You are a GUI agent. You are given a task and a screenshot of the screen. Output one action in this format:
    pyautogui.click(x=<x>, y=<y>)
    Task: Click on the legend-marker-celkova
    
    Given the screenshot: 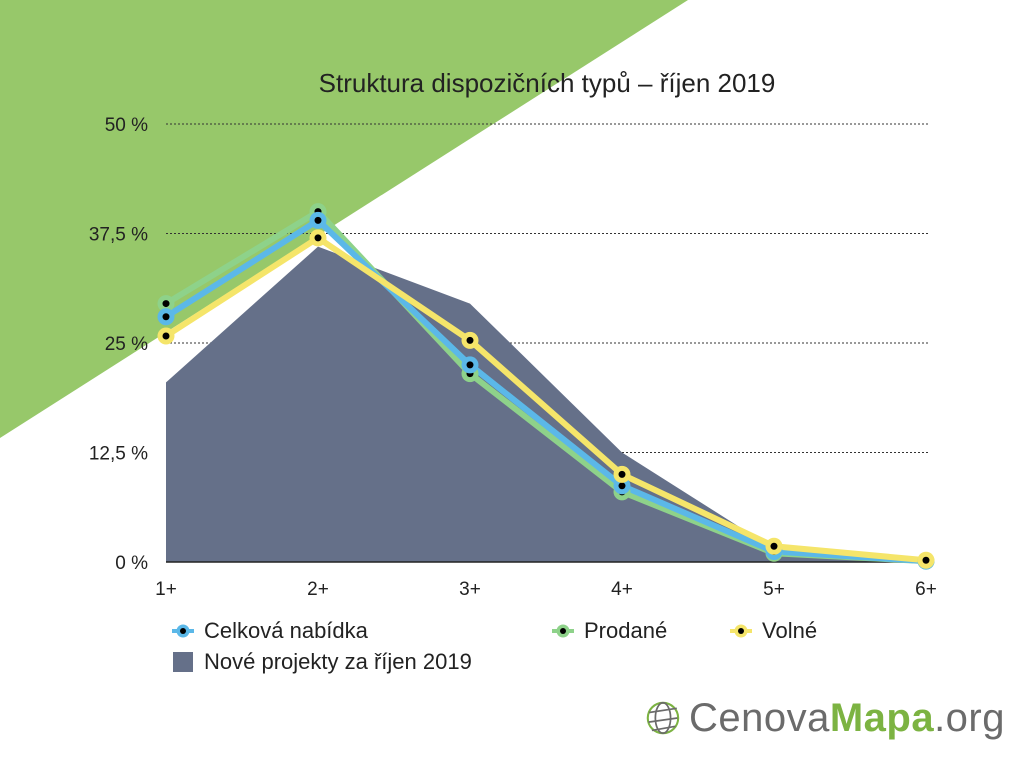 What is the action you would take?
    pyautogui.click(x=183, y=631)
    